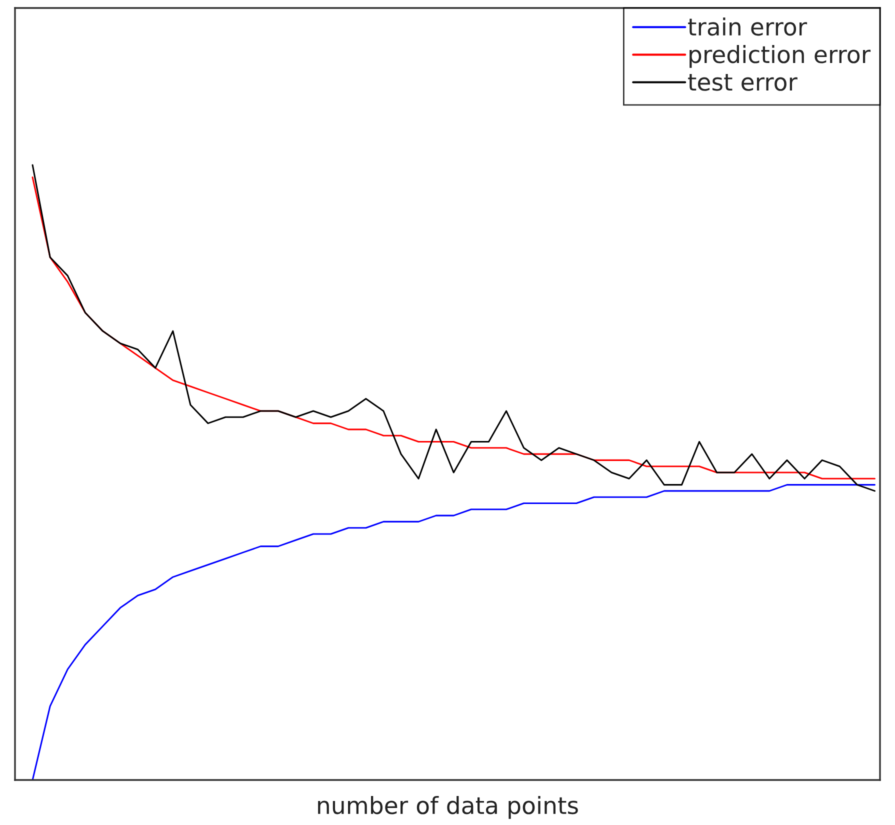 The width and height of the screenshot is (895, 825). I want to click on legend-label: prediction error, so click(780, 56).